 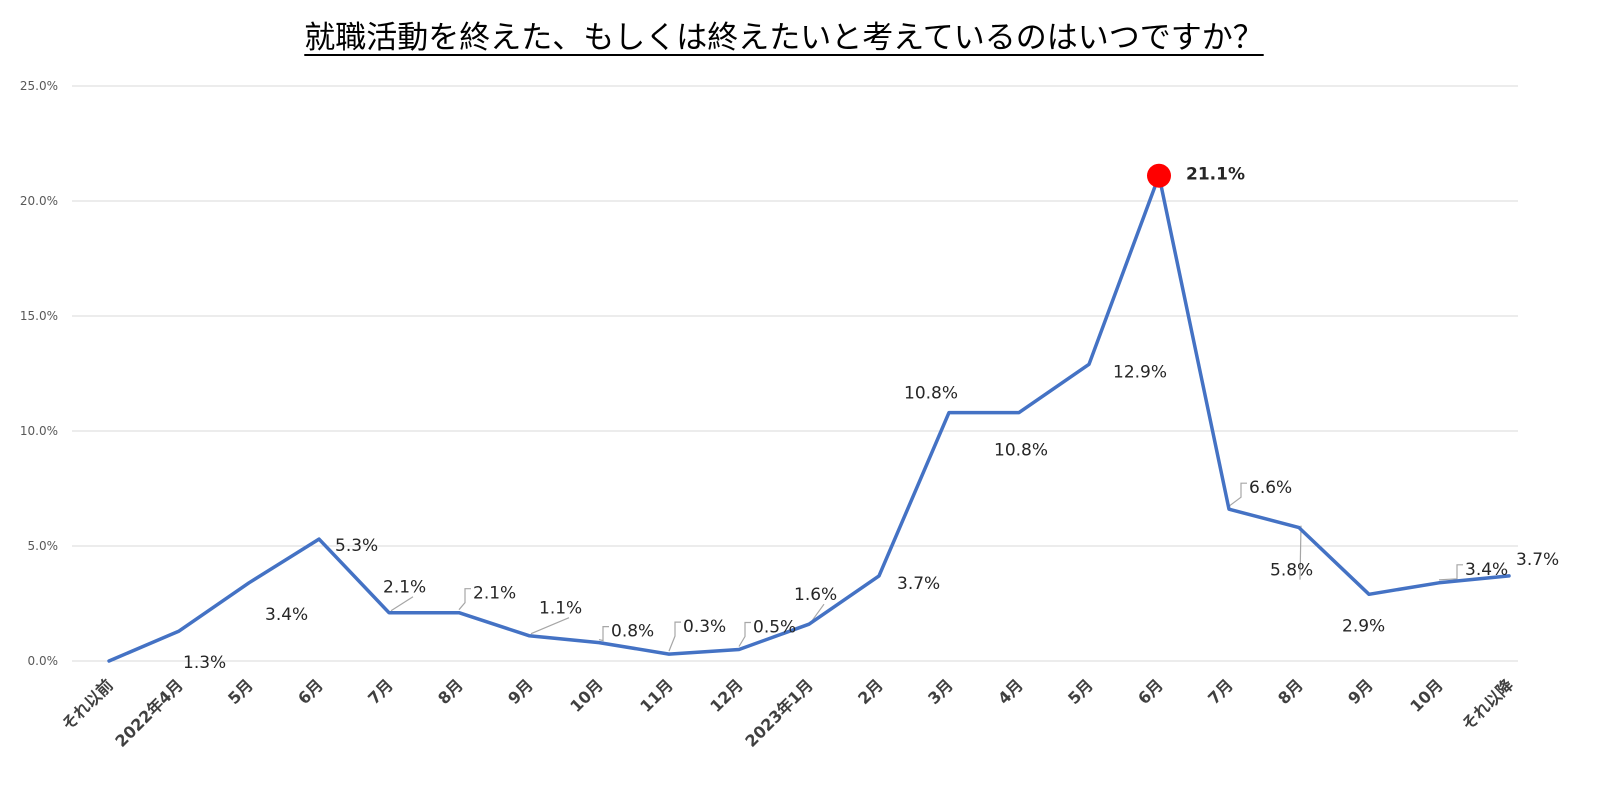 I want to click on y-tick-label: 0.0%, so click(x=43, y=661).